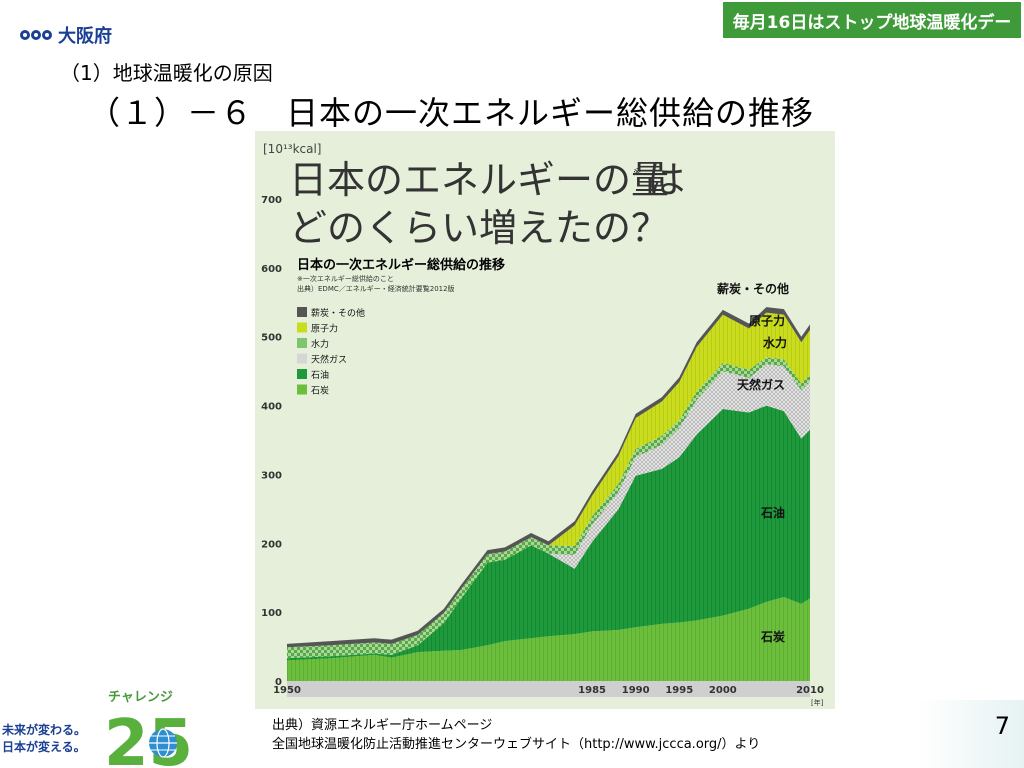 This screenshot has height=768, width=1024. I want to click on y-unit-label: [10¹³kcal], so click(292, 149).